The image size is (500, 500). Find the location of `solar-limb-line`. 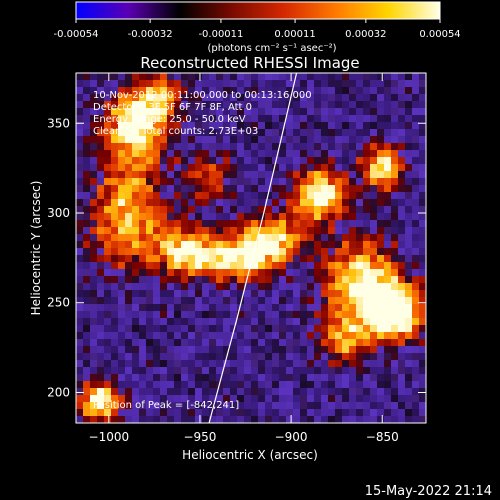

solar-limb-line is located at coordinates (253, 248).